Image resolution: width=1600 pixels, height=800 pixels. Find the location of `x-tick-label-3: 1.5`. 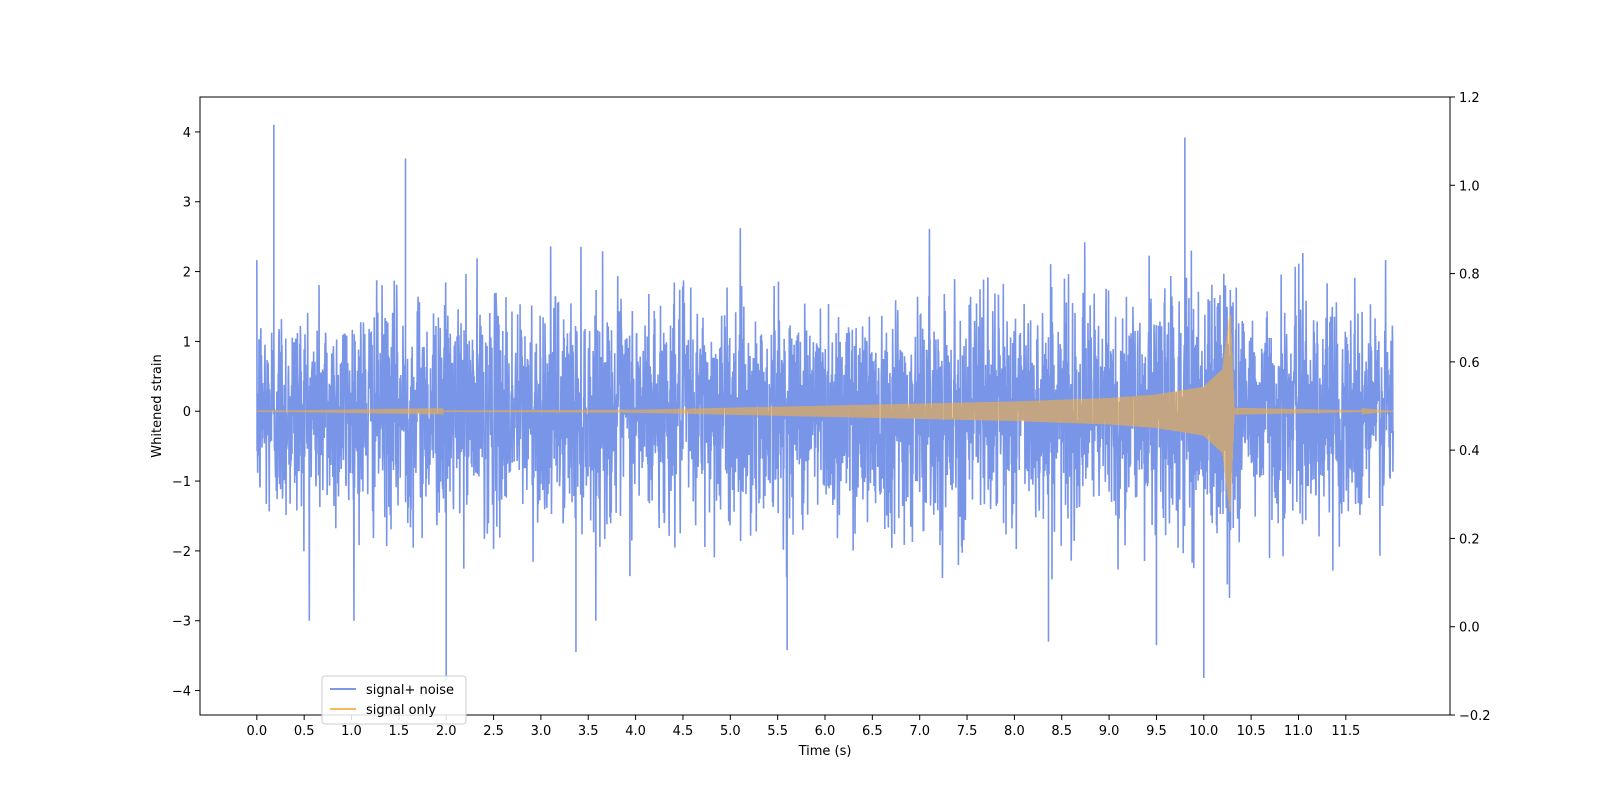

x-tick-label-3: 1.5 is located at coordinates (399, 731).